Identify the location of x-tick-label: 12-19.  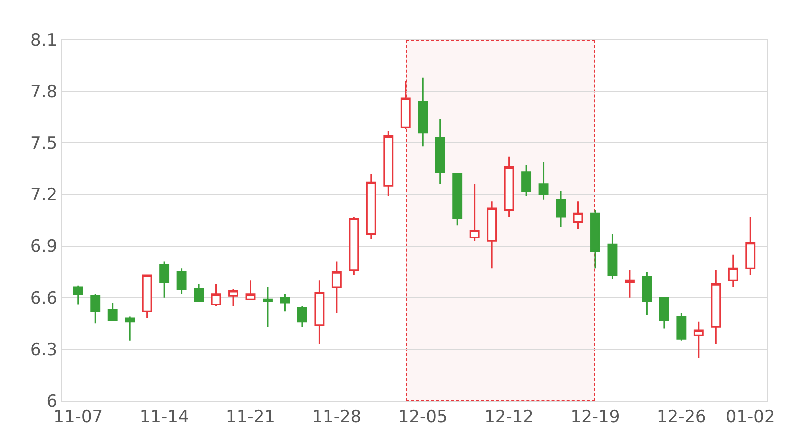
(595, 417).